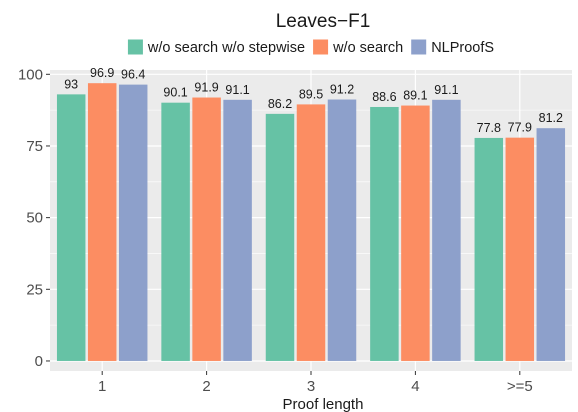 This screenshot has height=412, width=578. Describe the element at coordinates (311, 94) in the screenshot. I see `data-label: 89.5` at that location.